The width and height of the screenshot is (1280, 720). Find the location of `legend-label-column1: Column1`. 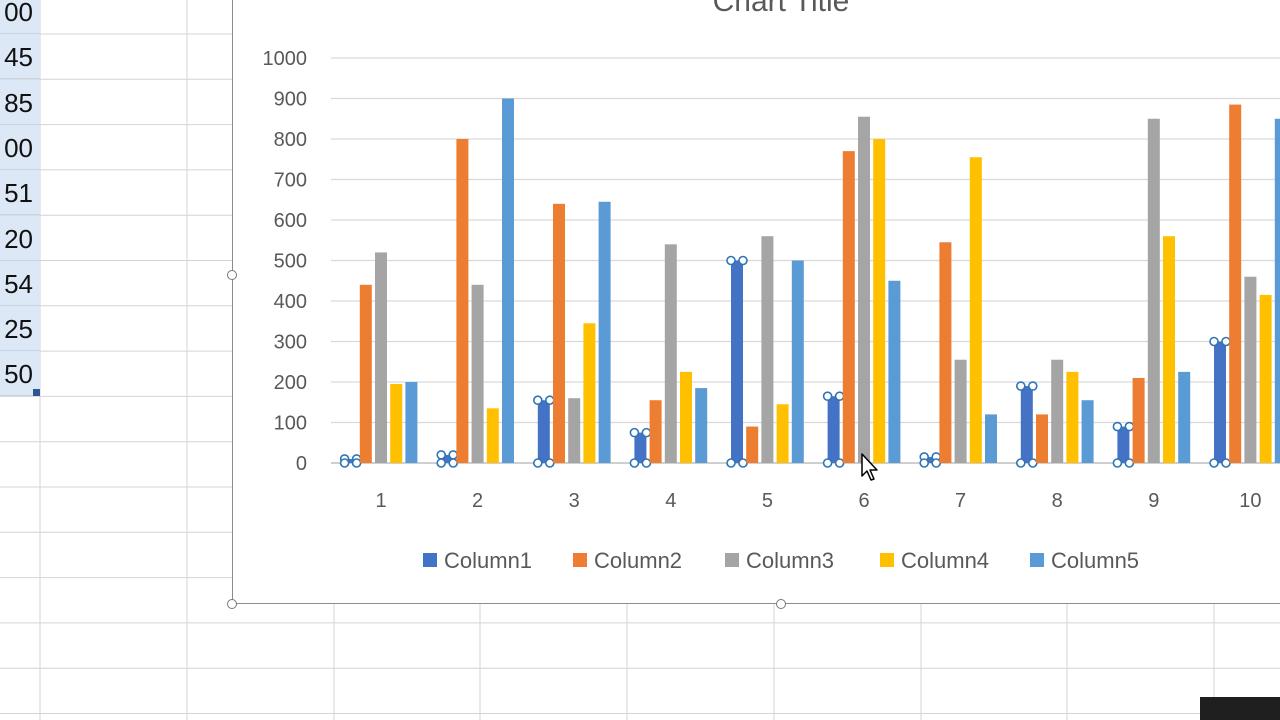

legend-label-column1: Column1 is located at coordinates (488, 560).